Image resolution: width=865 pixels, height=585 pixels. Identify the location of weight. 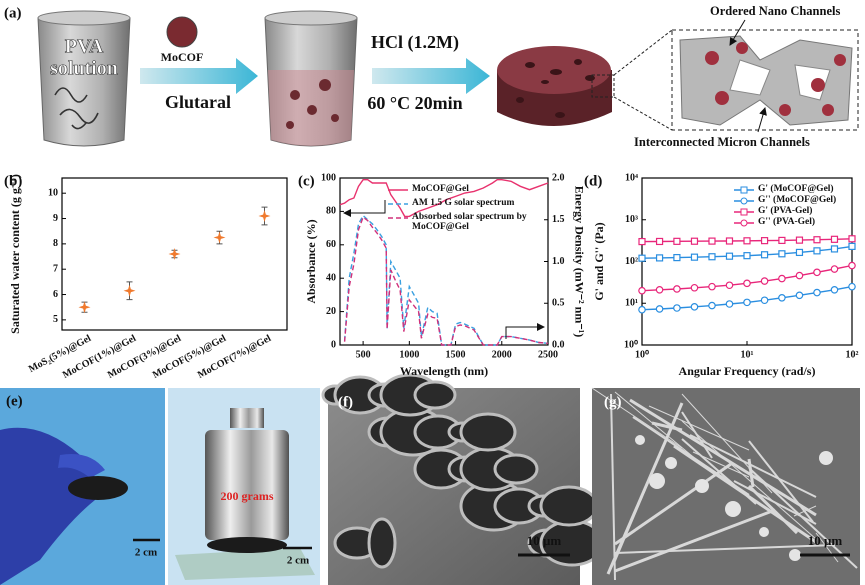
(247, 485).